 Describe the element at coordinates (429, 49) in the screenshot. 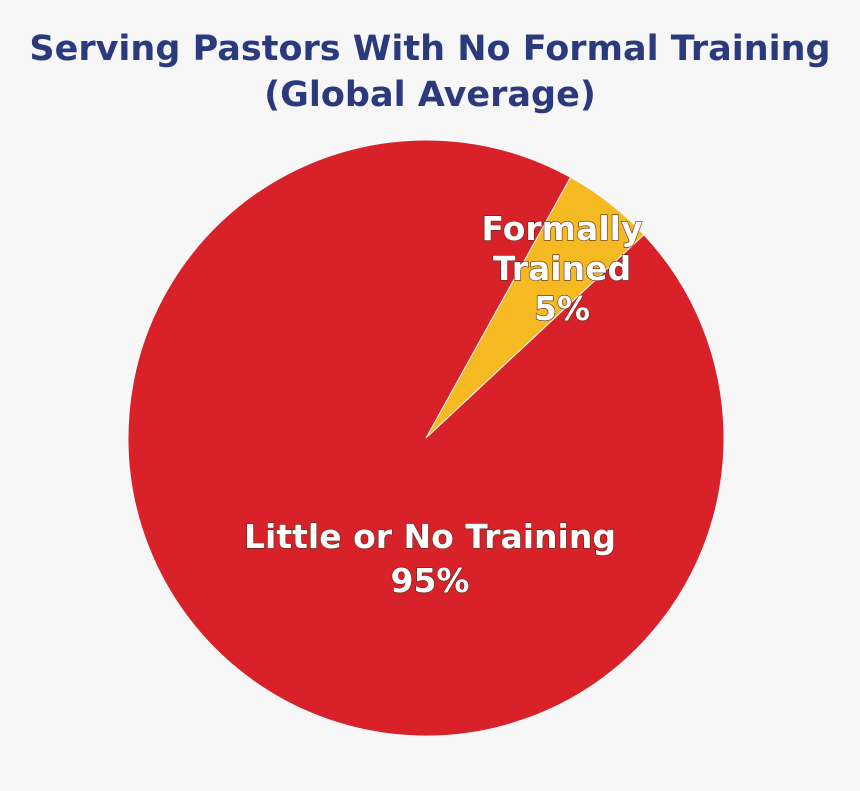

I see `chart-title: Serving Pastors With No Formal Training` at that location.